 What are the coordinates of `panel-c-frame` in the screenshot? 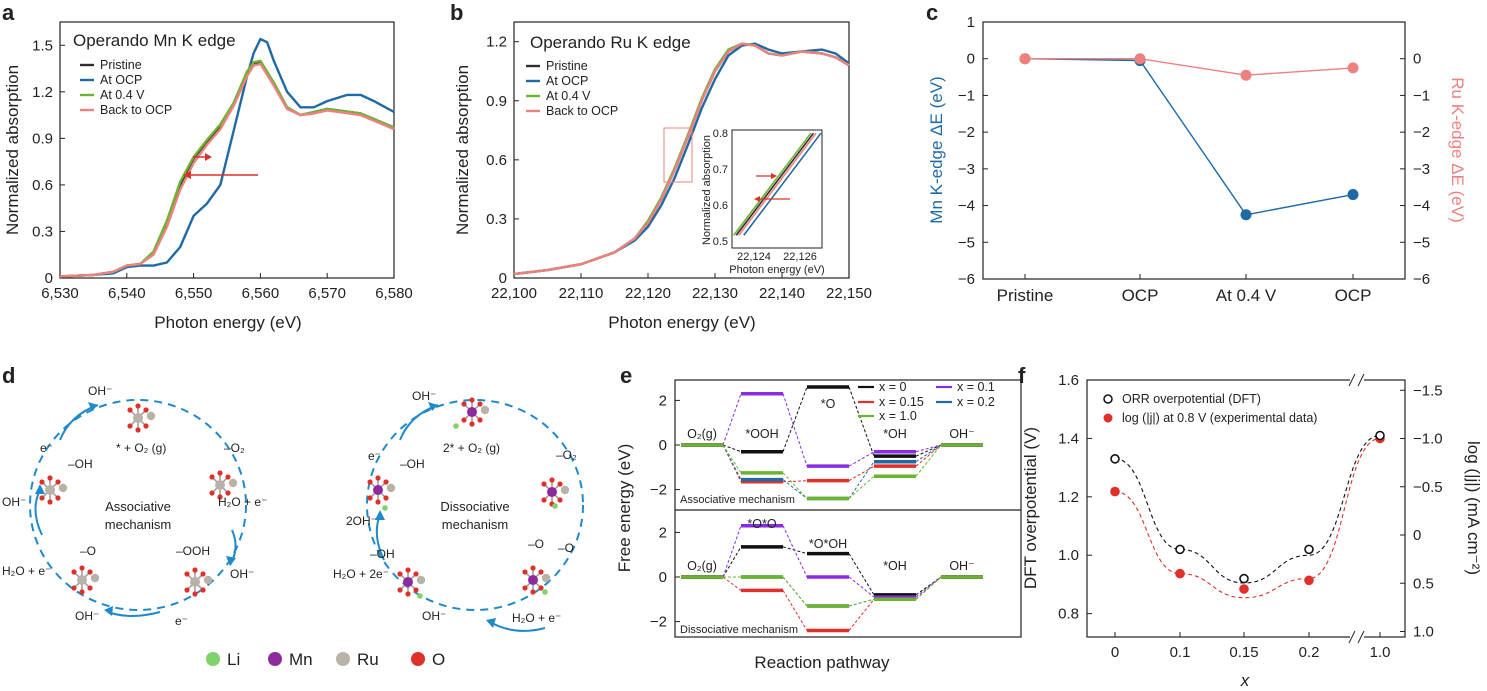 It's located at (1194, 150).